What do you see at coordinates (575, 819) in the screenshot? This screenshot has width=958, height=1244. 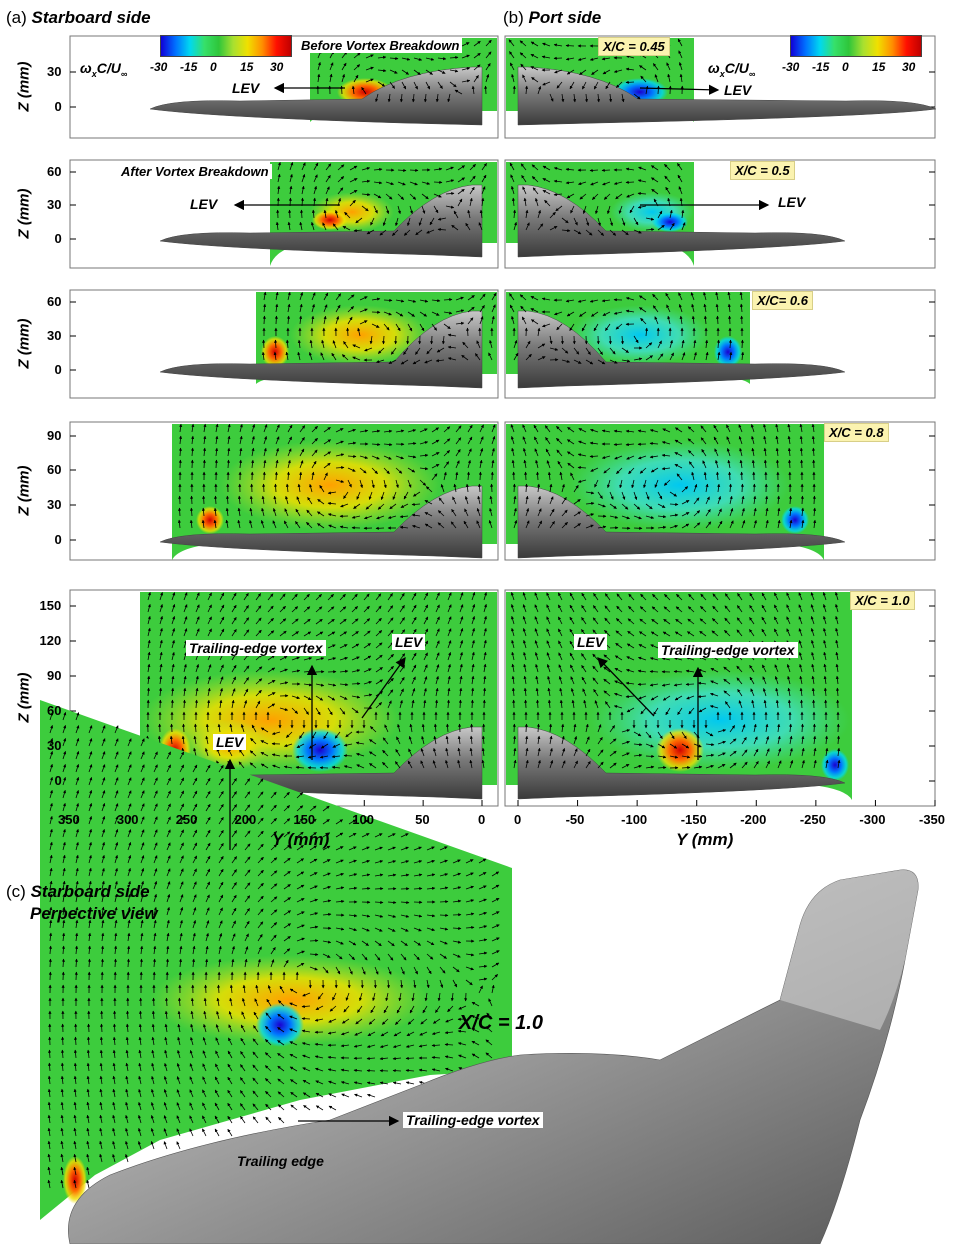 I see `y-tick-label-port-1: -50` at bounding box center [575, 819].